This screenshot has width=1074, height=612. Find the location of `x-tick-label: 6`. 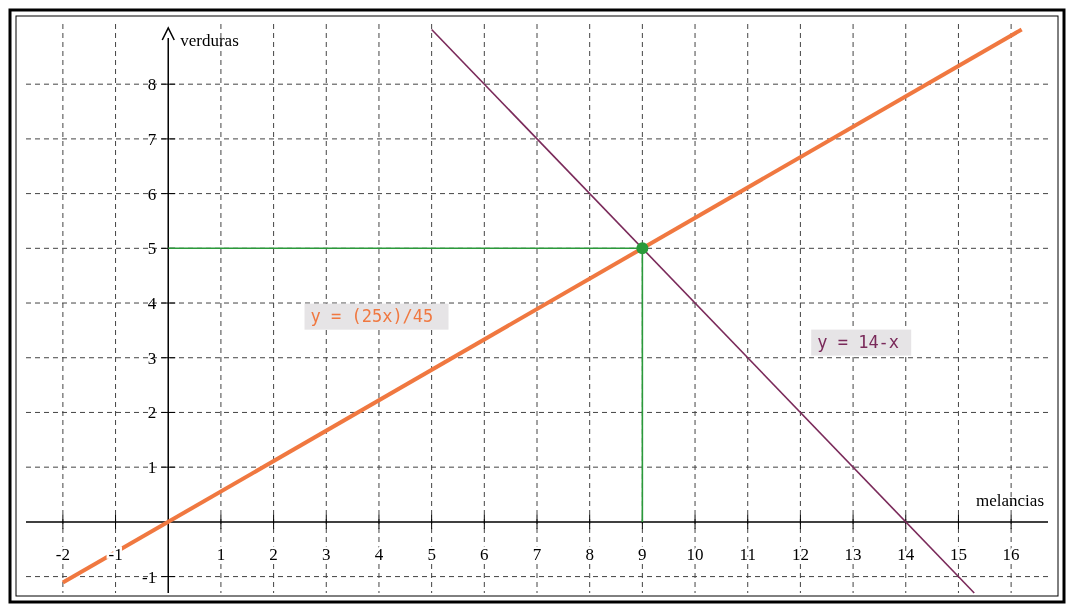

x-tick-label: 6 is located at coordinates (484, 554).